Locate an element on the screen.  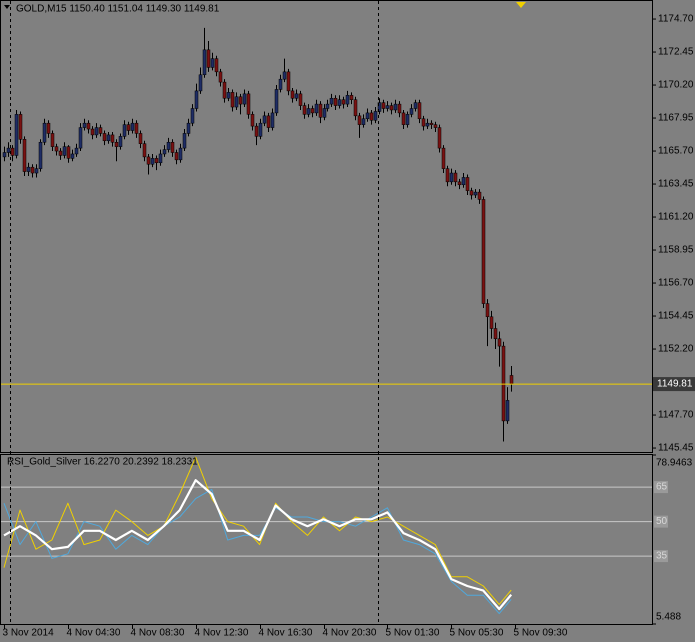
x-tick-label: 4 Nov 12:30 is located at coordinates (222, 633).